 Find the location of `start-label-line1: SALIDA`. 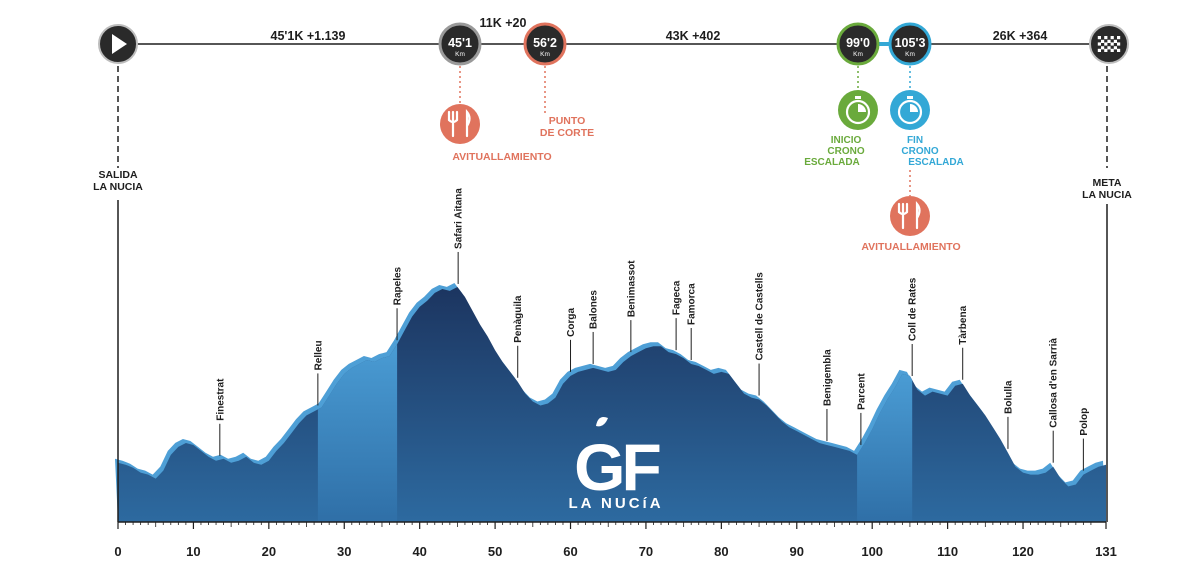

start-label-line1: SALIDA is located at coordinates (118, 175).